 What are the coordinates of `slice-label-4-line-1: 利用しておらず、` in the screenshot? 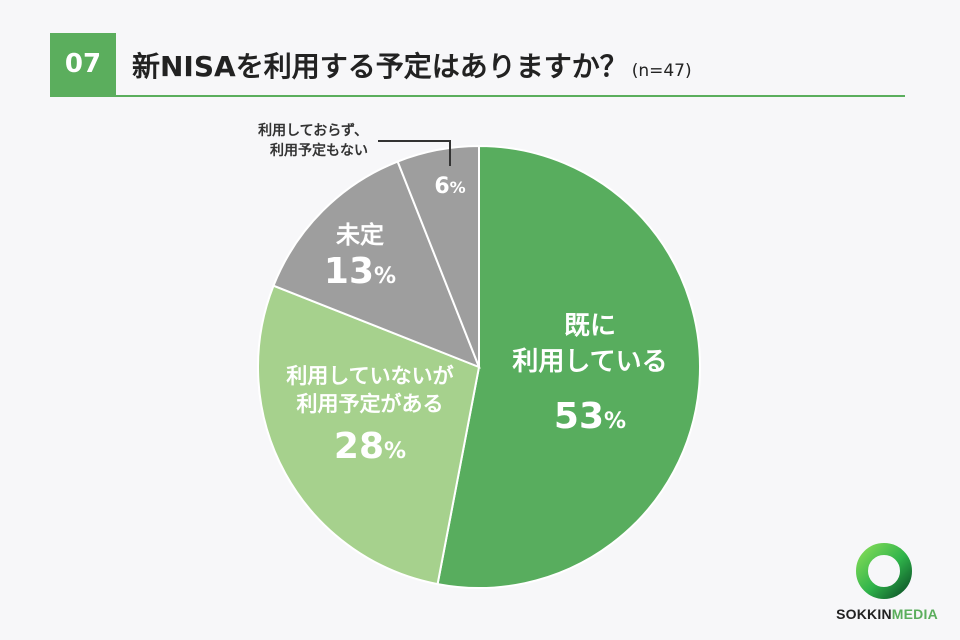 It's located at (313, 130).